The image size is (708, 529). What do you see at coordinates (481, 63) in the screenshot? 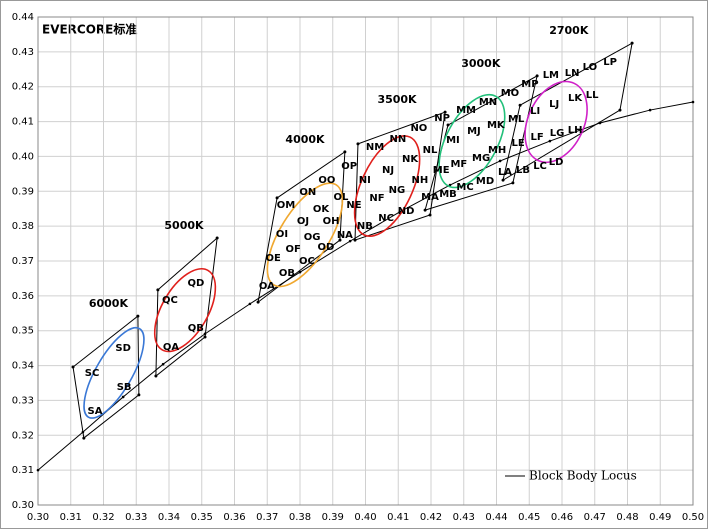
I see `cct-label: 3000K` at bounding box center [481, 63].